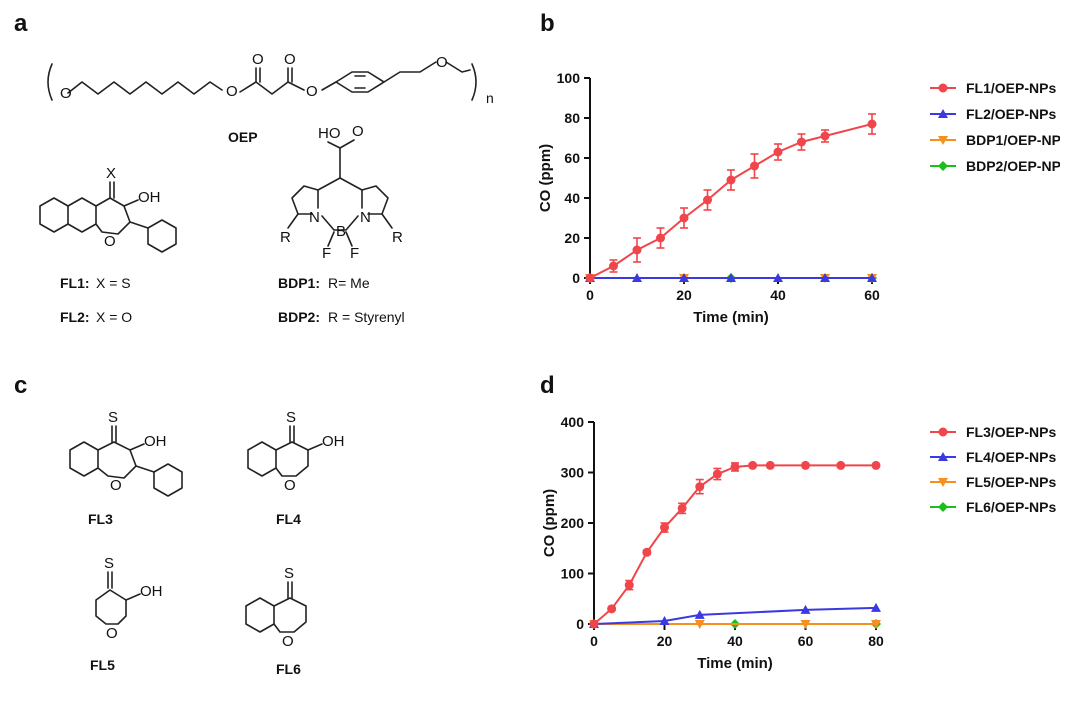 Image resolution: width=1080 pixels, height=702 pixels. I want to click on atom-b: B, so click(341, 231).